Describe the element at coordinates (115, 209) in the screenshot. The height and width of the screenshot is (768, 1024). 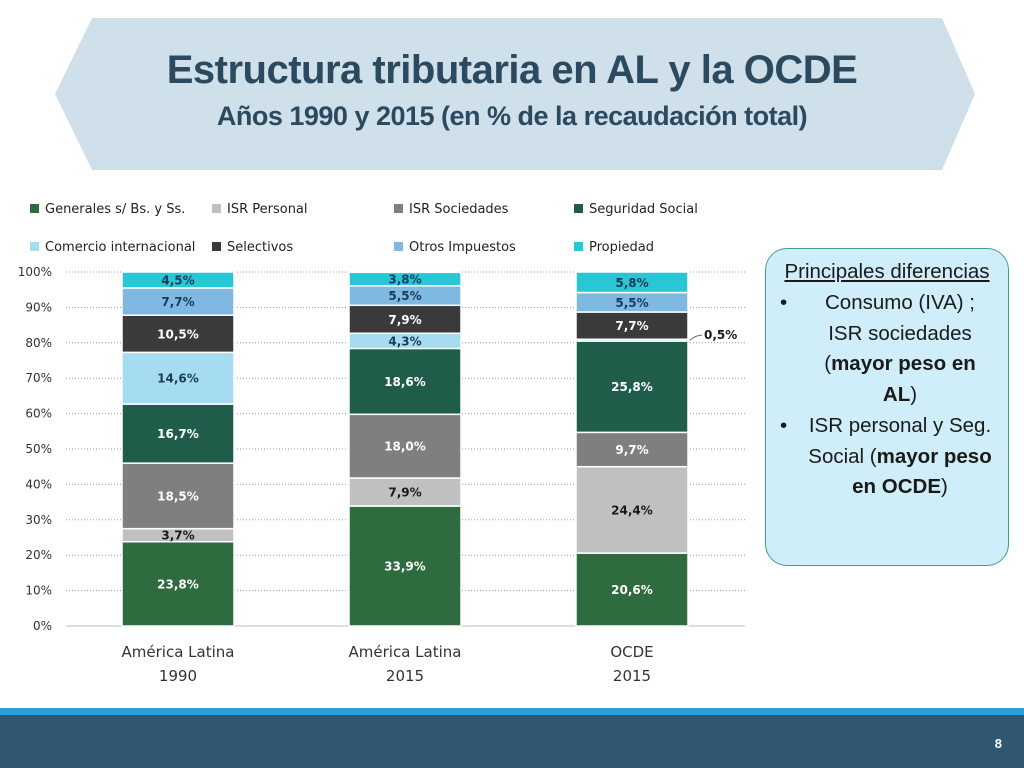
I see `legend-label: Generales s/ Bs. y Ss.` at that location.